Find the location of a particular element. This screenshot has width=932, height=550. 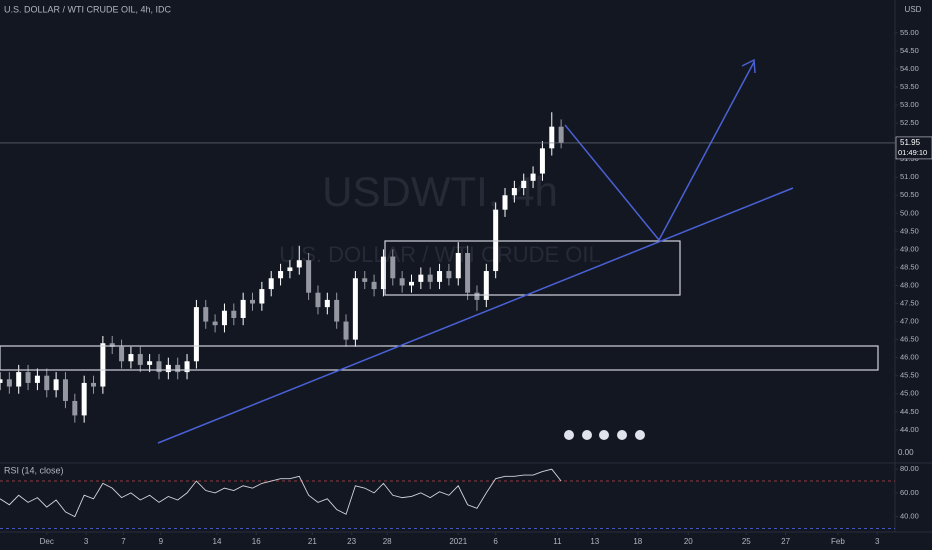

y-tick-label: 49.50 is located at coordinates (909, 230).